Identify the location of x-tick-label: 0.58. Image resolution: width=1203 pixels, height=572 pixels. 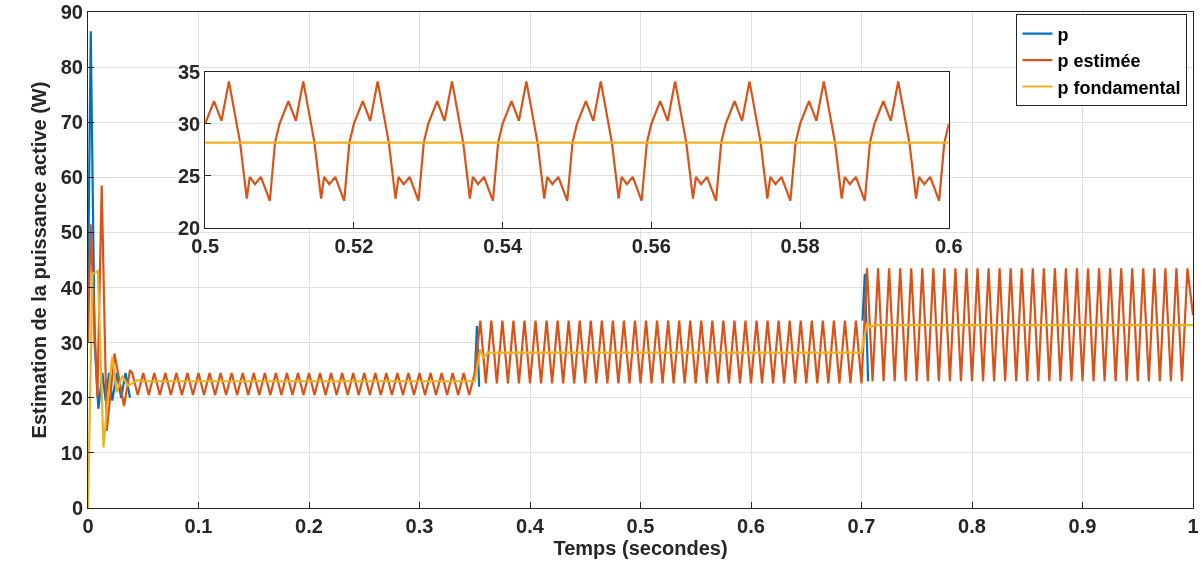
(800, 245).